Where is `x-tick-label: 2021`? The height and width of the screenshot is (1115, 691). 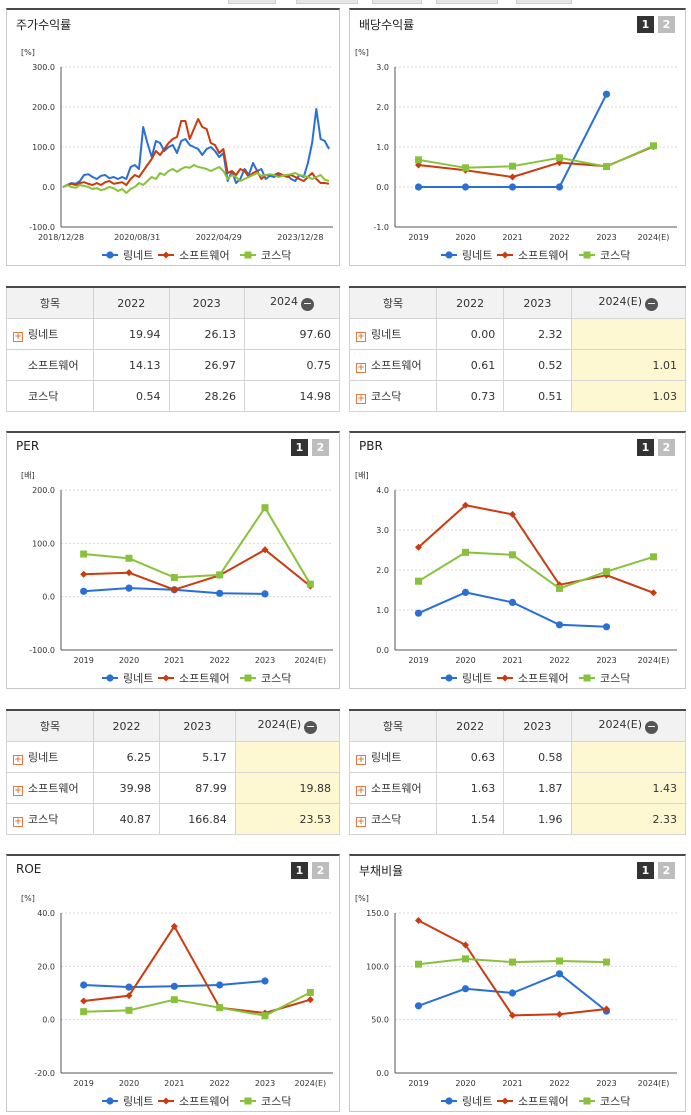
x-tick-label: 2021 is located at coordinates (512, 1083).